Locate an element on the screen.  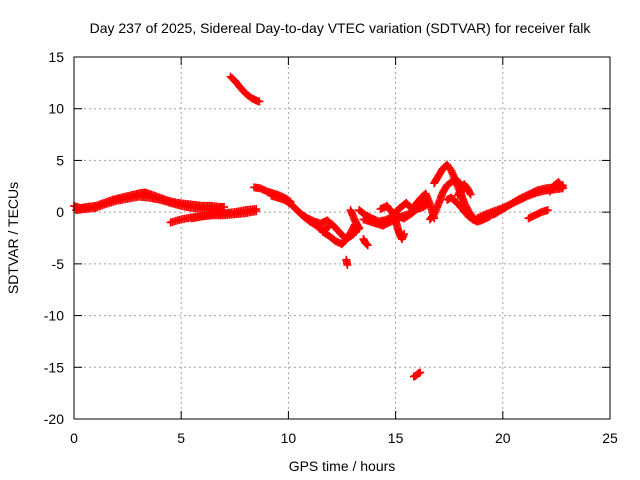
x-tick-label: 0 is located at coordinates (74, 438).